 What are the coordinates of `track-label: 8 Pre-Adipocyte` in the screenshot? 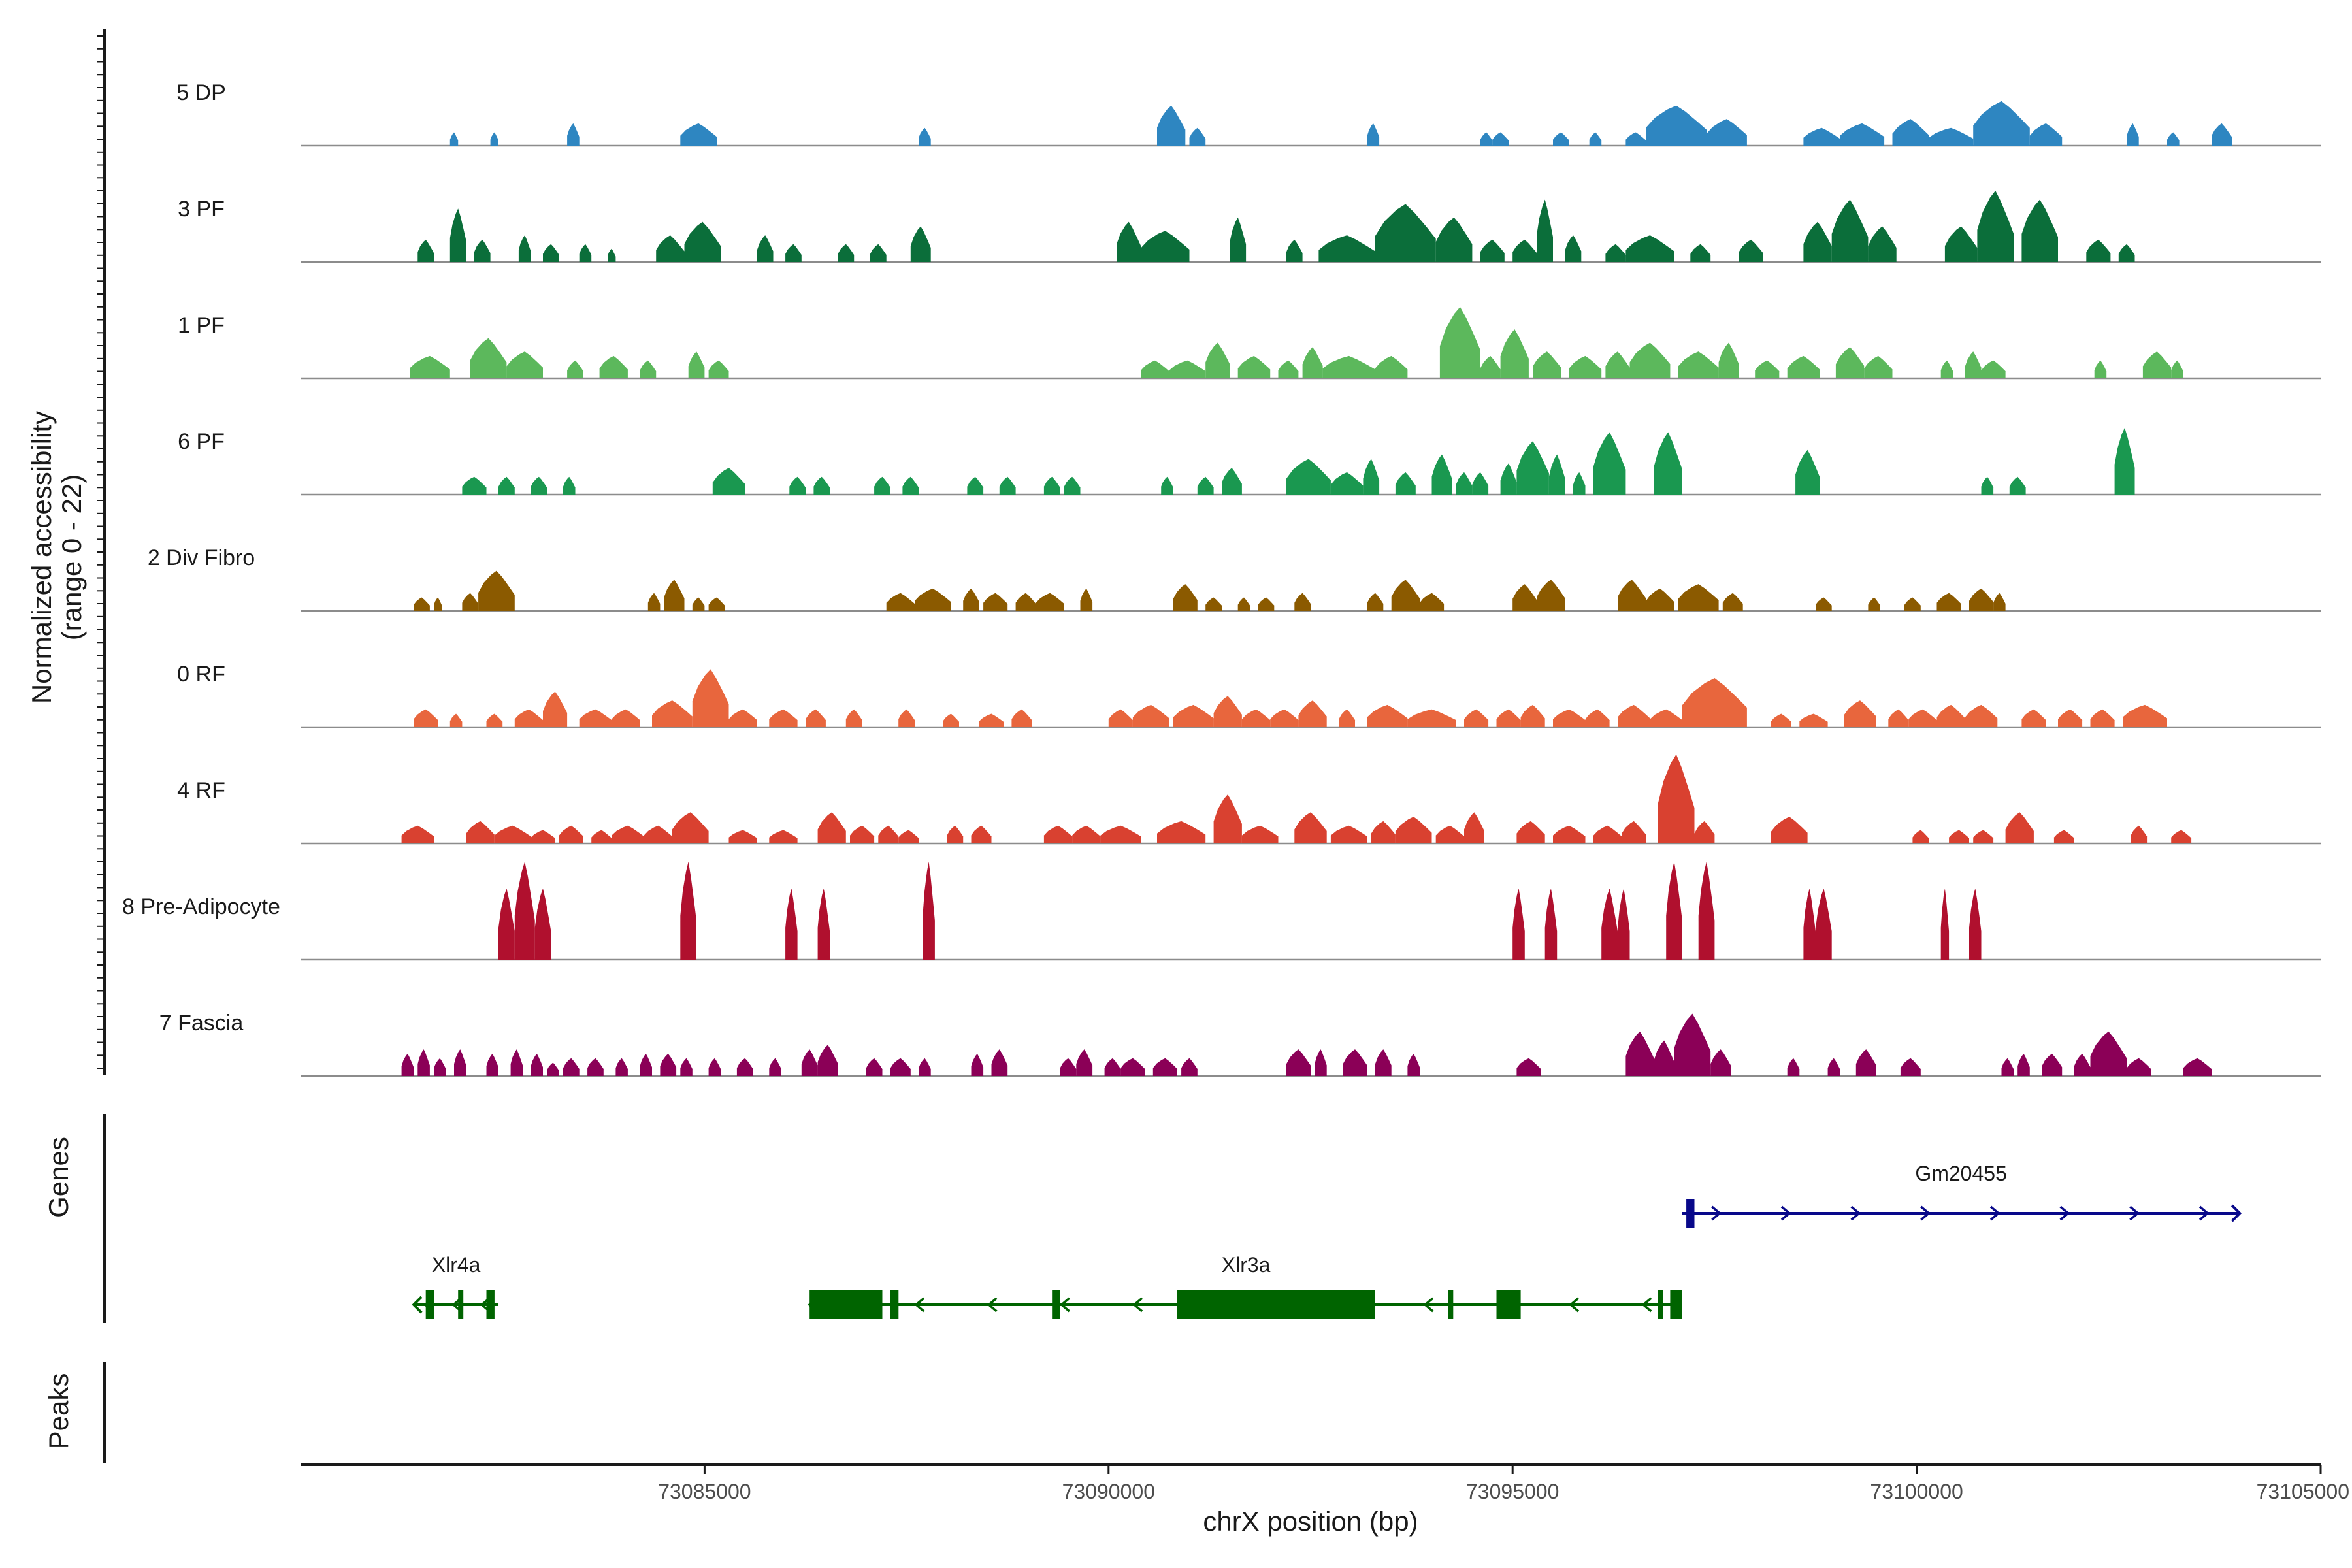 It's located at (201, 906).